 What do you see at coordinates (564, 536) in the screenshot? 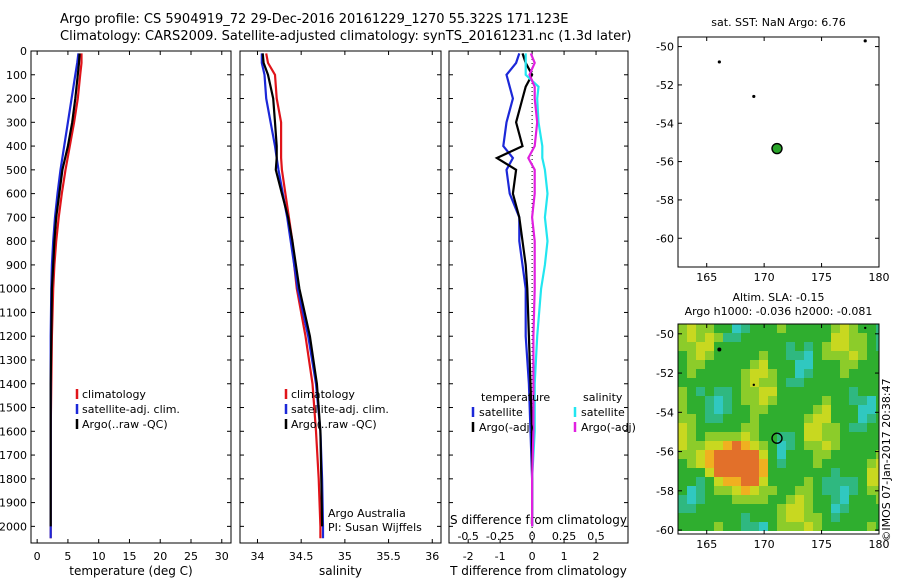
I see `s-diff-tick-label: 0.25` at bounding box center [564, 536].